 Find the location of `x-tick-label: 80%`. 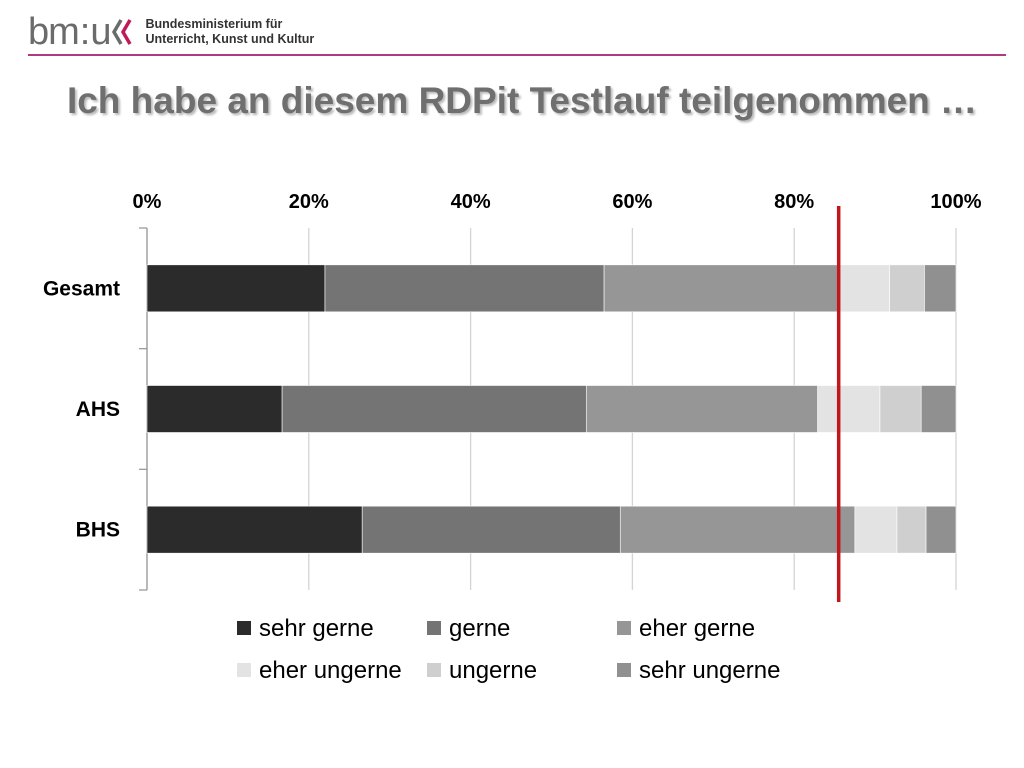

x-tick-label: 80% is located at coordinates (794, 202).